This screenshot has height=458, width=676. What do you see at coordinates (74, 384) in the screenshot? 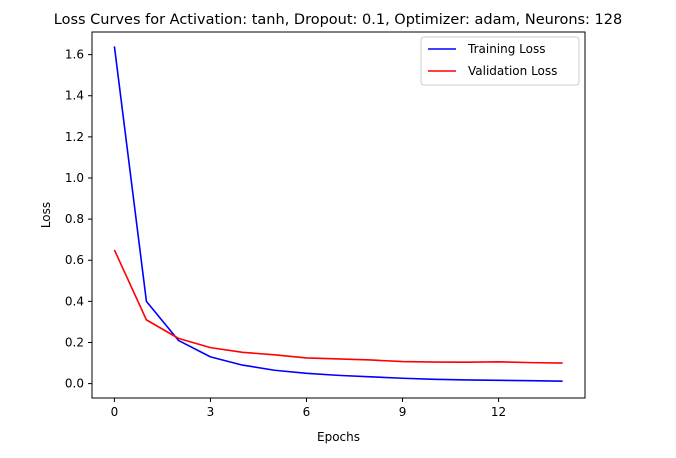
I see `y-tick-label: 0.0` at bounding box center [74, 384].